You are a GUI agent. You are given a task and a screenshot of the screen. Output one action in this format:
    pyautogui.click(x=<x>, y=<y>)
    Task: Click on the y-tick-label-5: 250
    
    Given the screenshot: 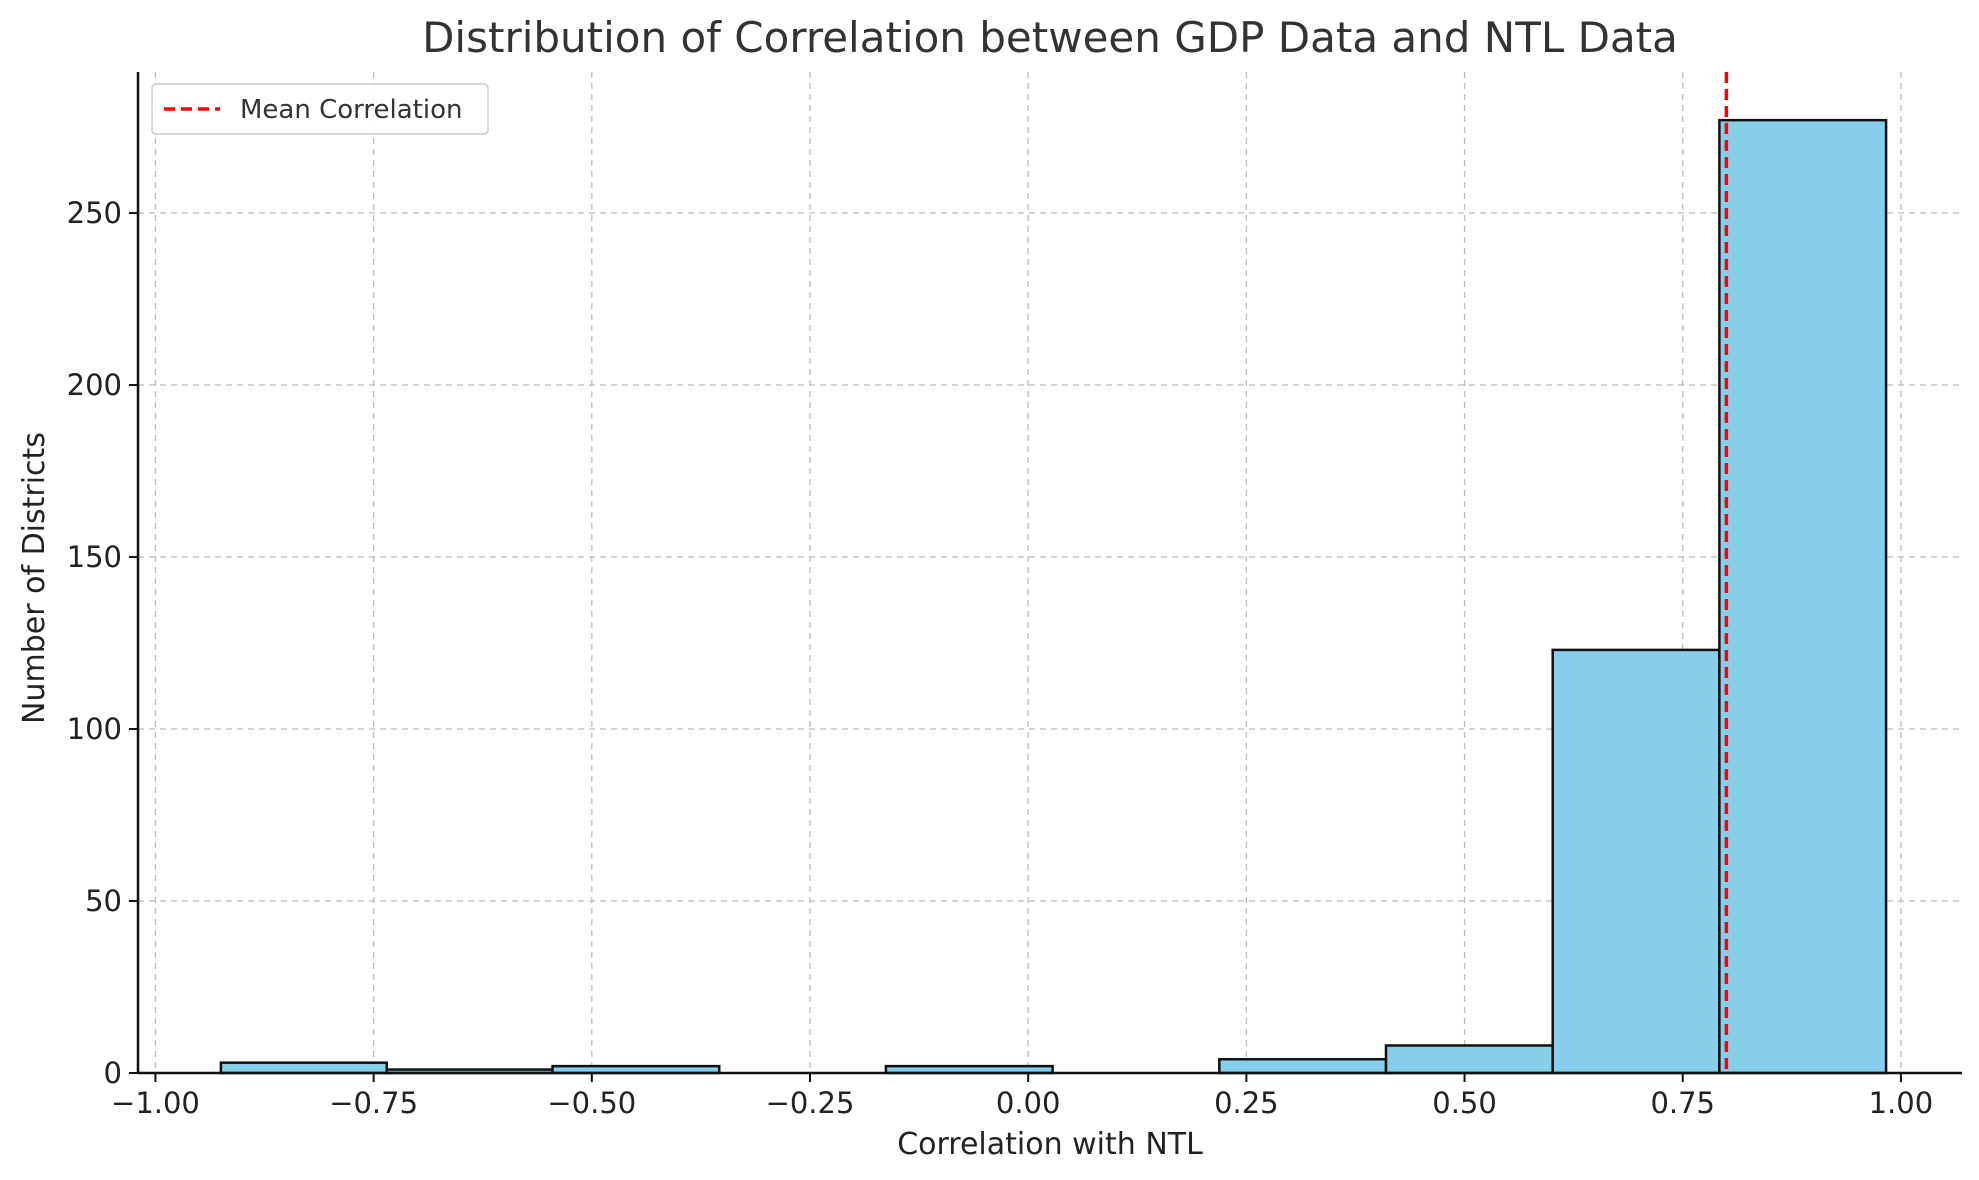 What is the action you would take?
    pyautogui.click(x=94, y=213)
    